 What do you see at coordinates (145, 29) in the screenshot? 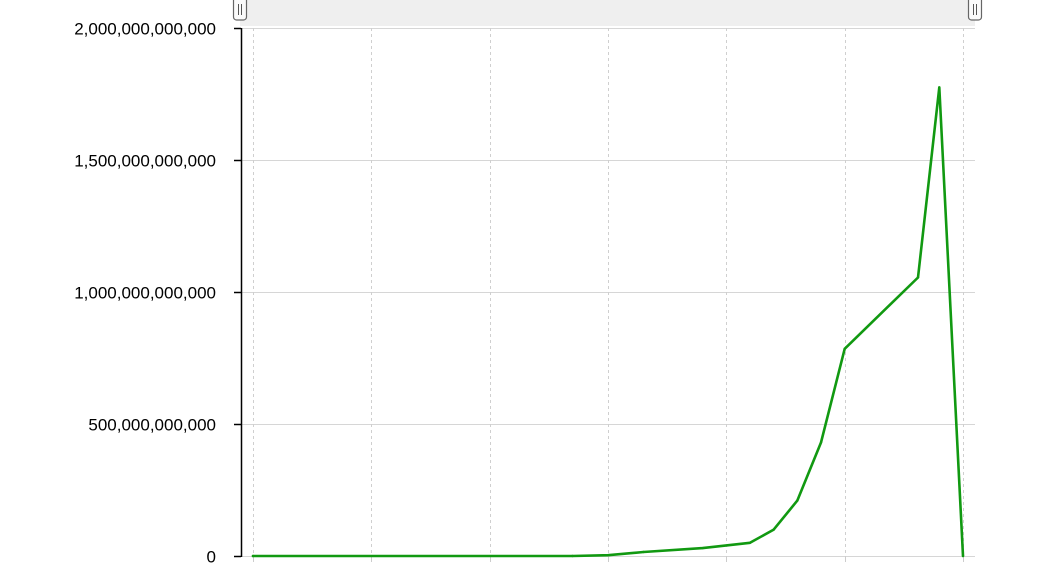
I see `y-tick-label: 2,000,000,000,000` at bounding box center [145, 29].